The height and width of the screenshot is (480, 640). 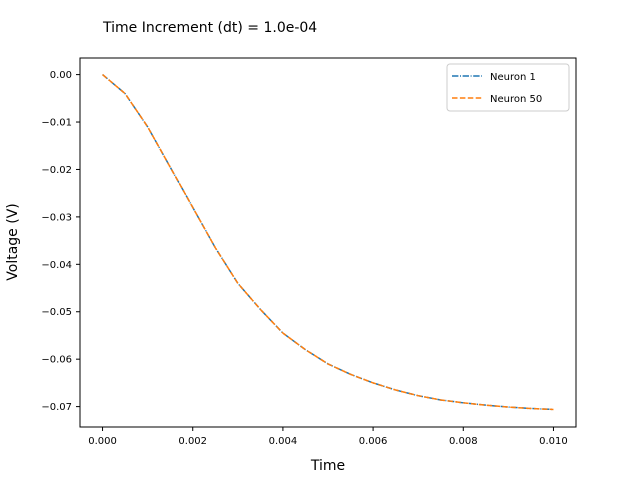 What do you see at coordinates (508, 87) in the screenshot?
I see `legend: Neuron 1 Neuron 50` at bounding box center [508, 87].